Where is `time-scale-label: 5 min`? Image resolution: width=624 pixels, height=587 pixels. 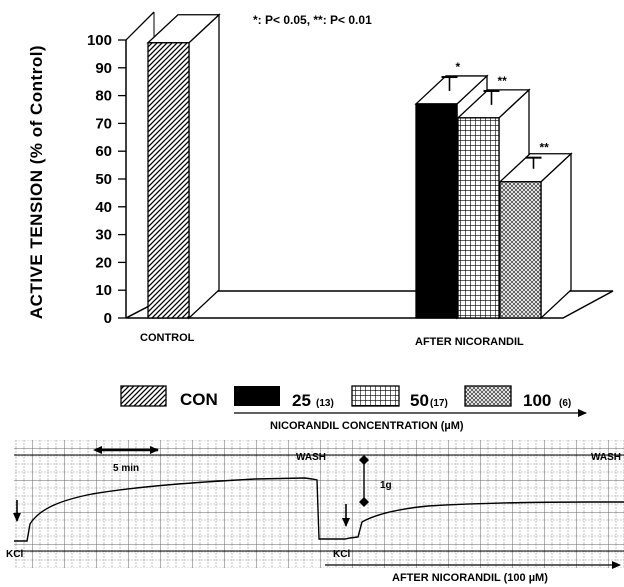
time-scale-label: 5 min is located at coordinates (126, 468).